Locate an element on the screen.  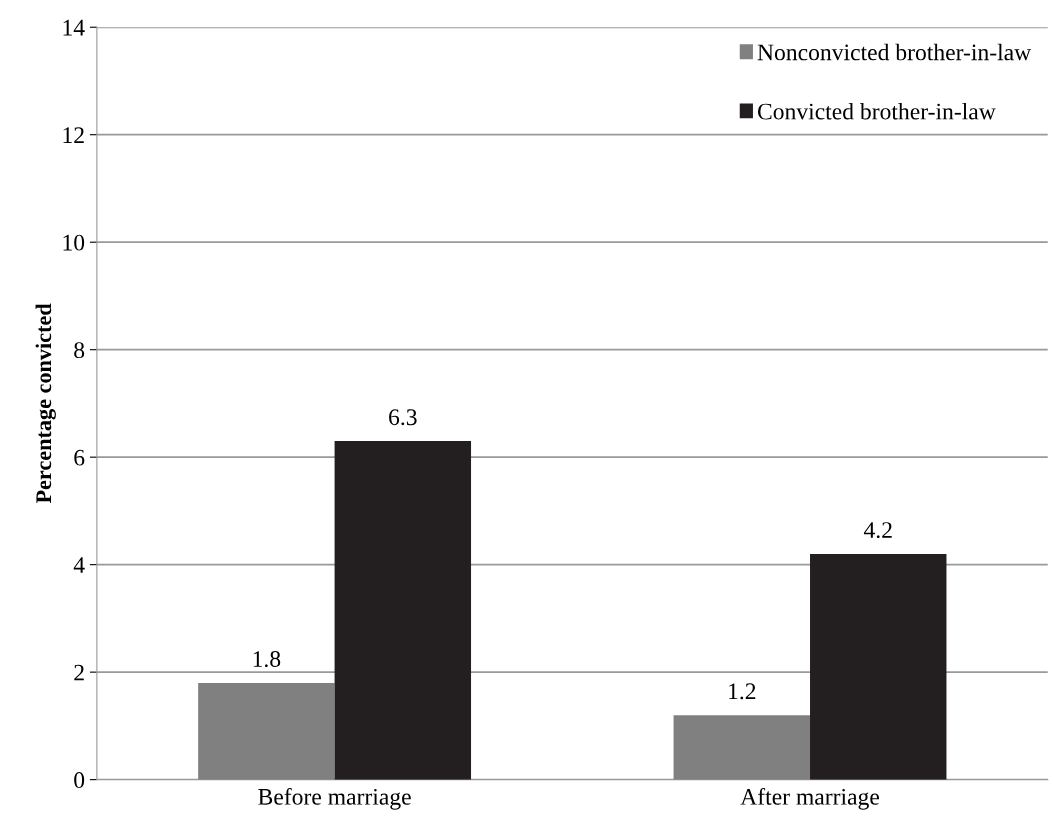
x-tick-label: After marriage is located at coordinates (810, 798).